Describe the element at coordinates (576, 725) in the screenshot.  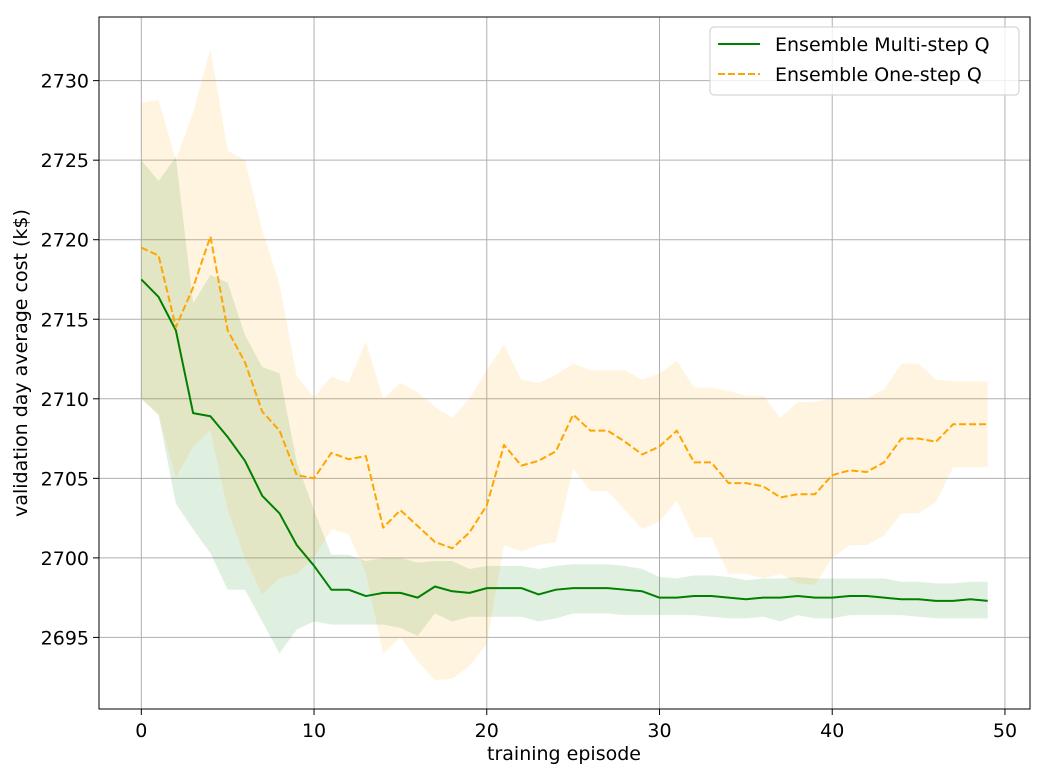
I see `x-axis-ticks: 0 10 20 30 40 50` at that location.